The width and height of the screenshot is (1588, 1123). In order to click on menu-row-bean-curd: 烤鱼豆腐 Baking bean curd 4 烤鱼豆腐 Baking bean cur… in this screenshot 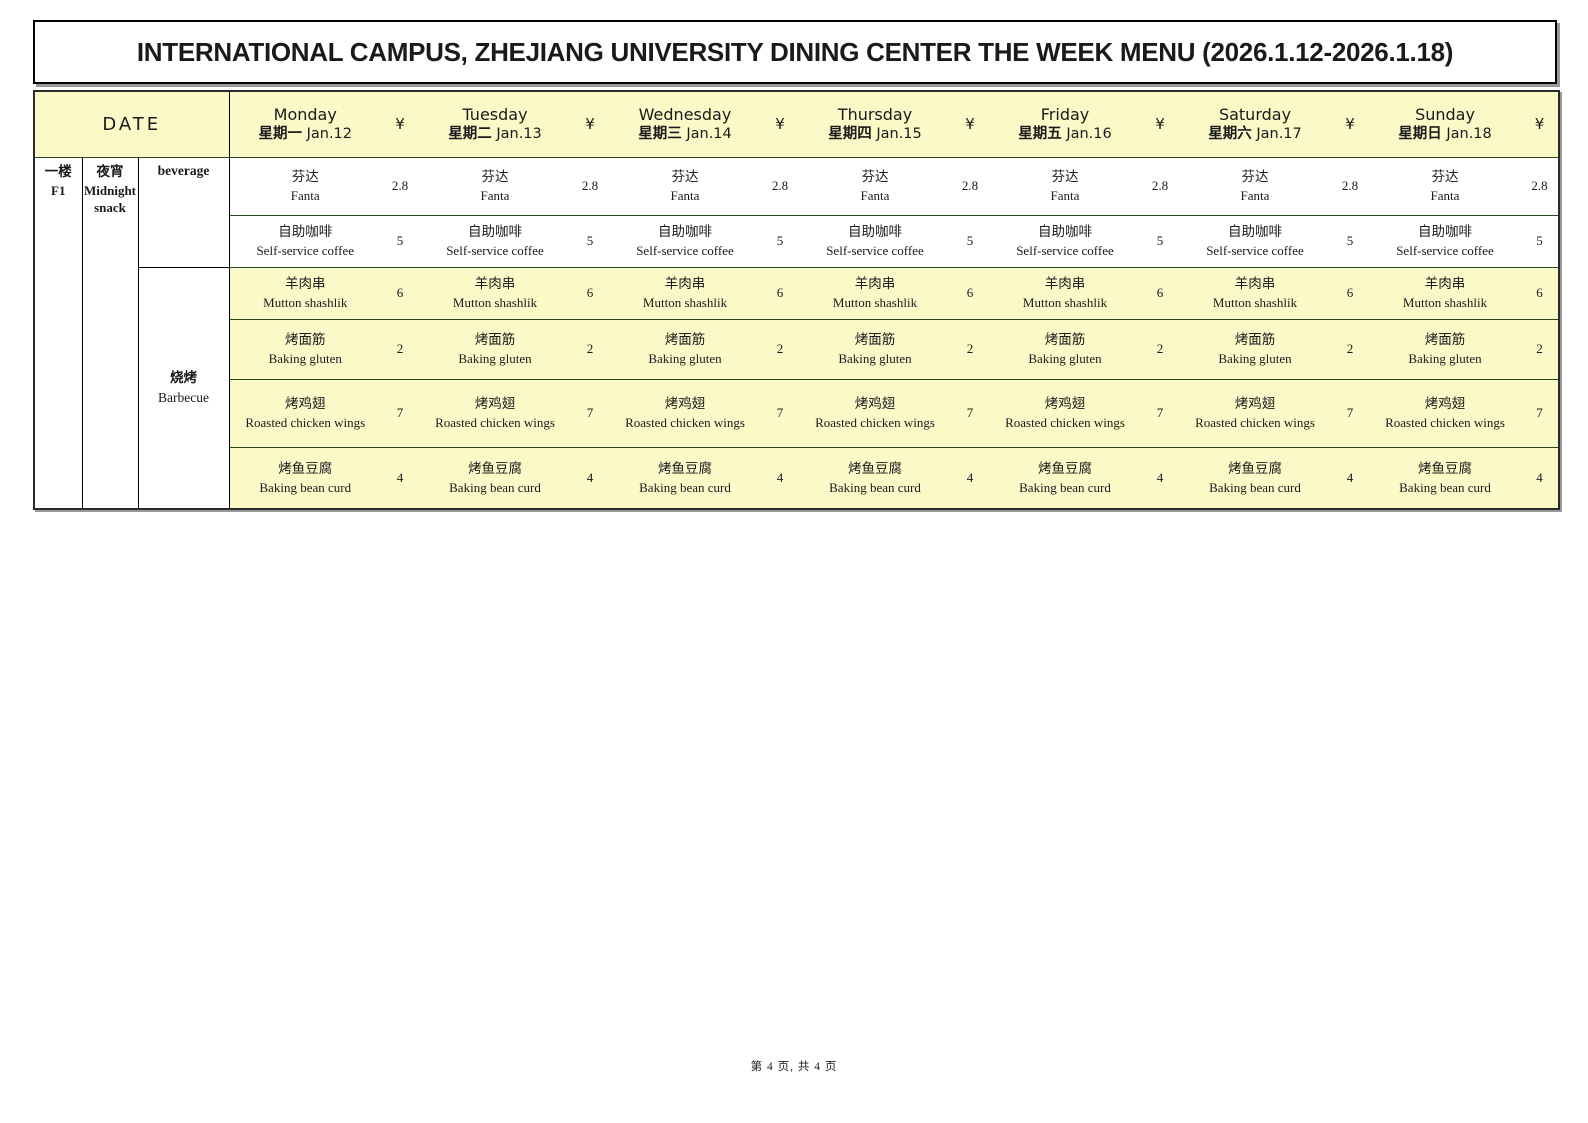, I will do `click(796, 478)`.